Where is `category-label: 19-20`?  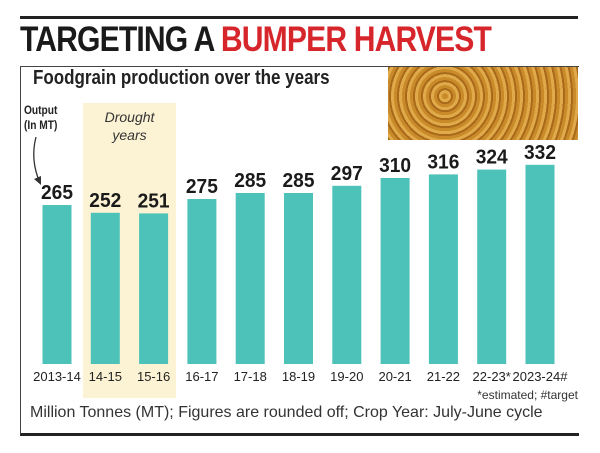
category-label: 19-20 is located at coordinates (346, 376).